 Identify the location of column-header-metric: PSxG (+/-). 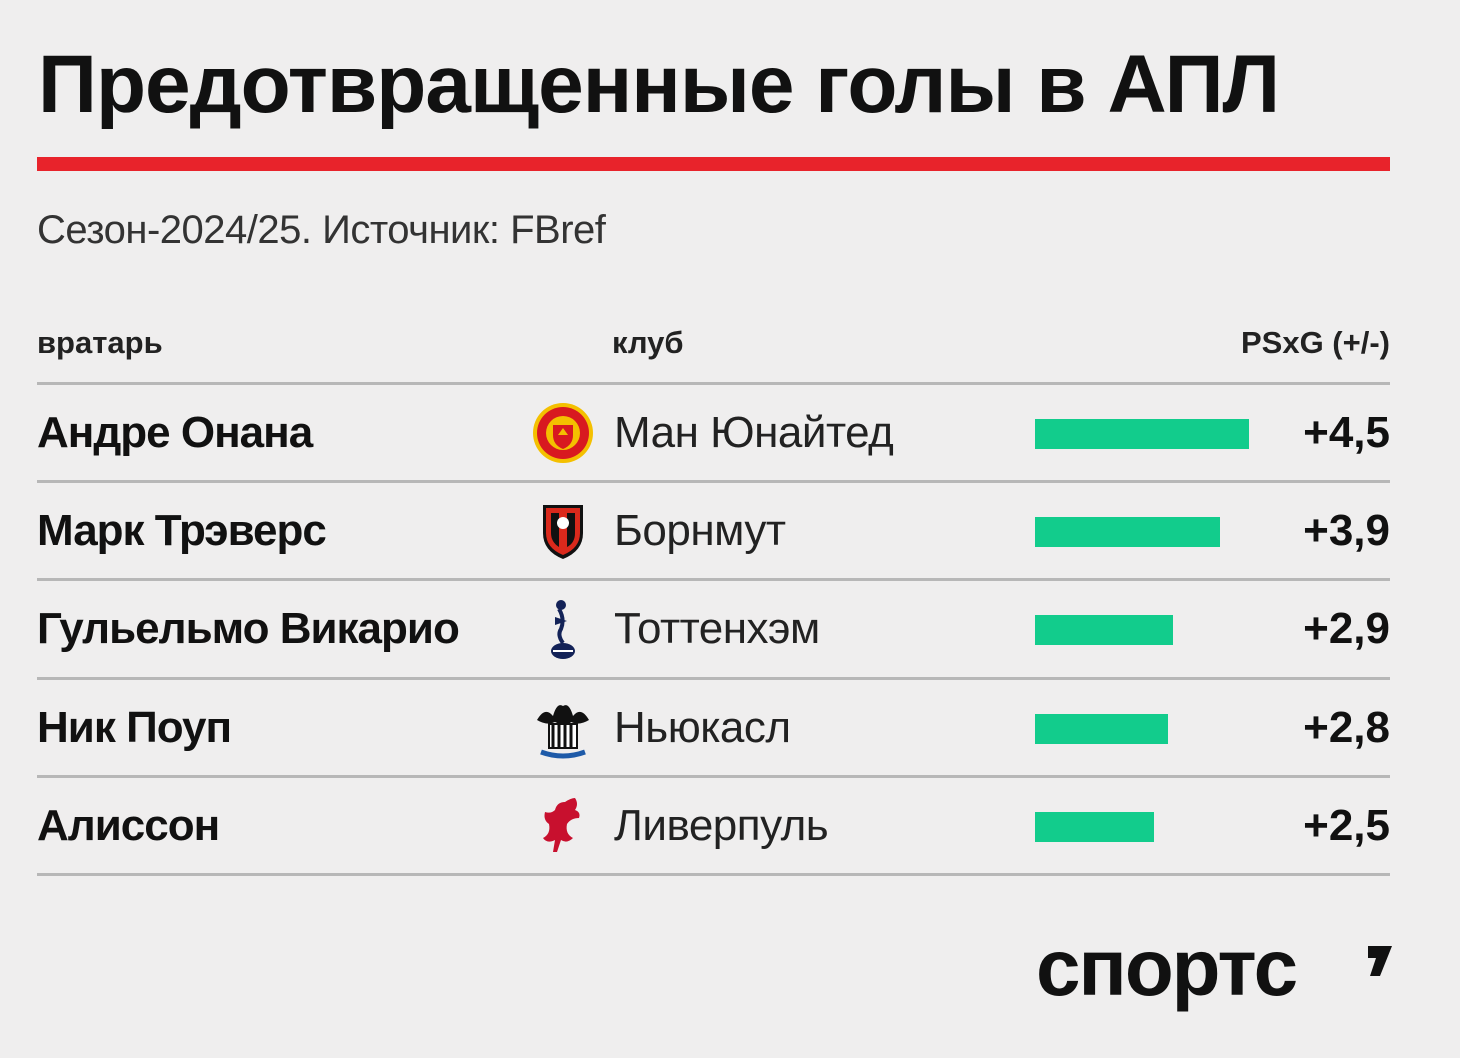
(1315, 342).